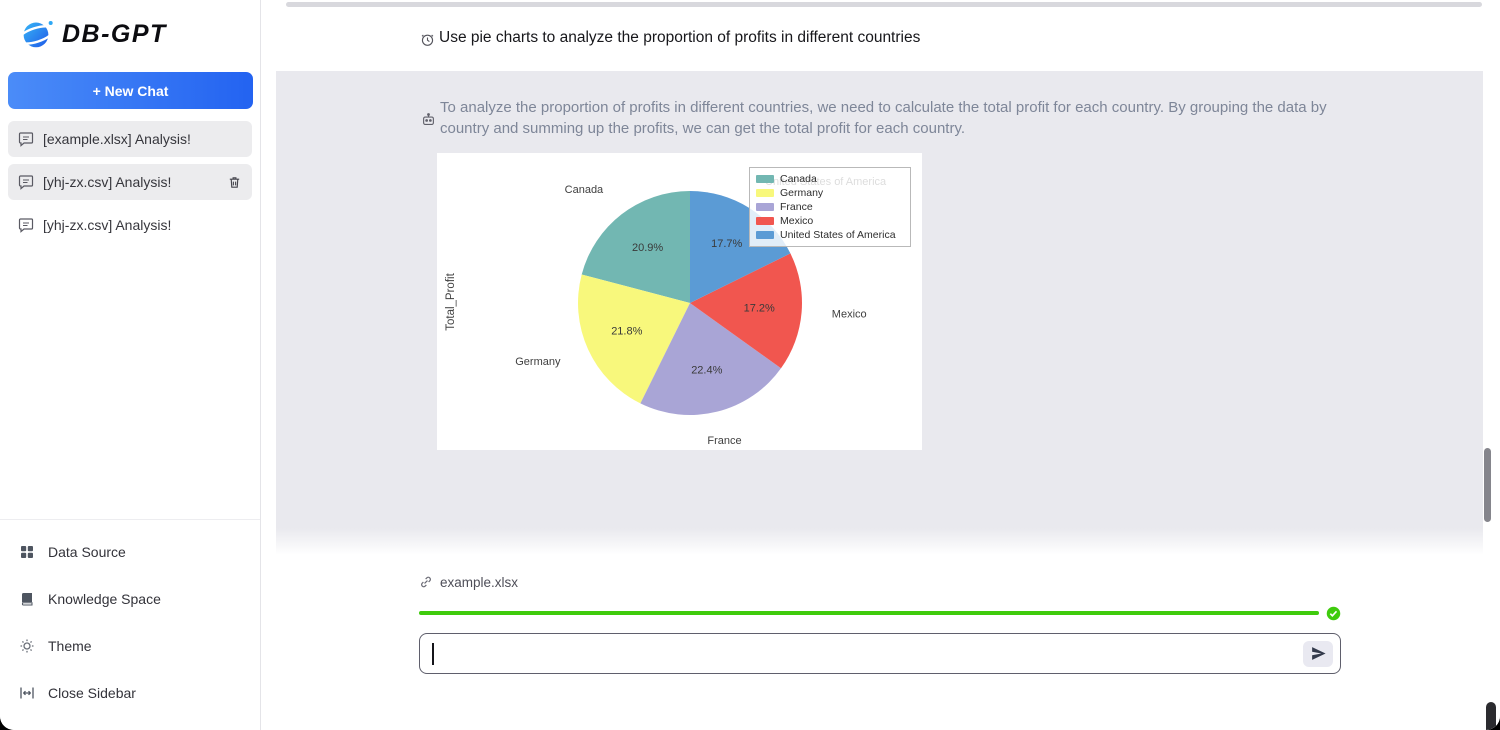 This screenshot has width=1500, height=730. I want to click on legend-label: Canada, so click(798, 178).